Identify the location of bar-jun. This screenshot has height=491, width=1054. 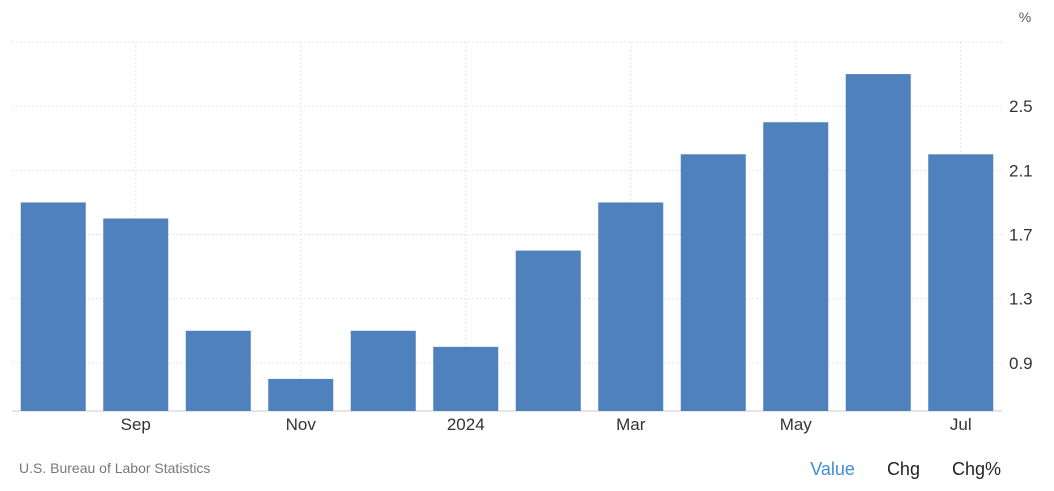
(878, 242).